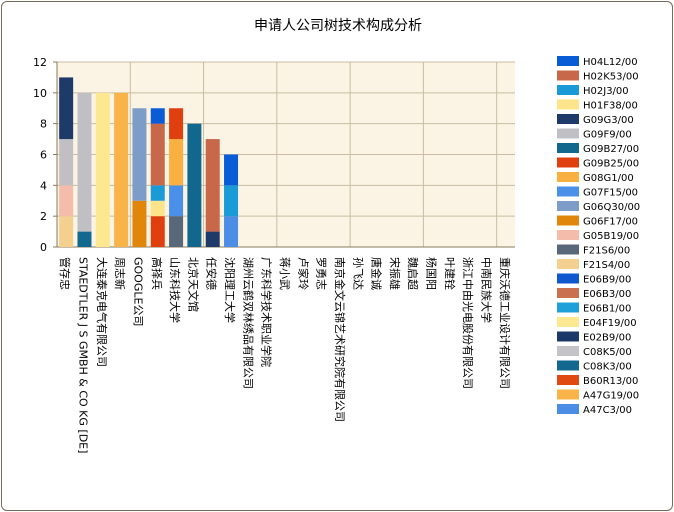  What do you see at coordinates (338, 26) in the screenshot?
I see `chart-title: 申请人公司树技术构成分析` at bounding box center [338, 26].